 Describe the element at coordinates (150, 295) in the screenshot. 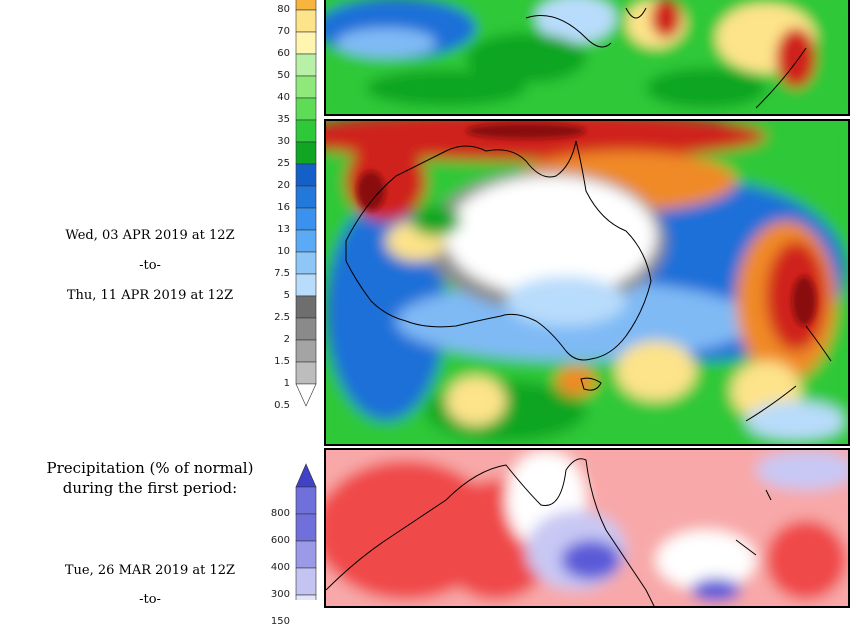

I see `period2-end-date: Thu, 11 APR 2019 at 12Z` at that location.